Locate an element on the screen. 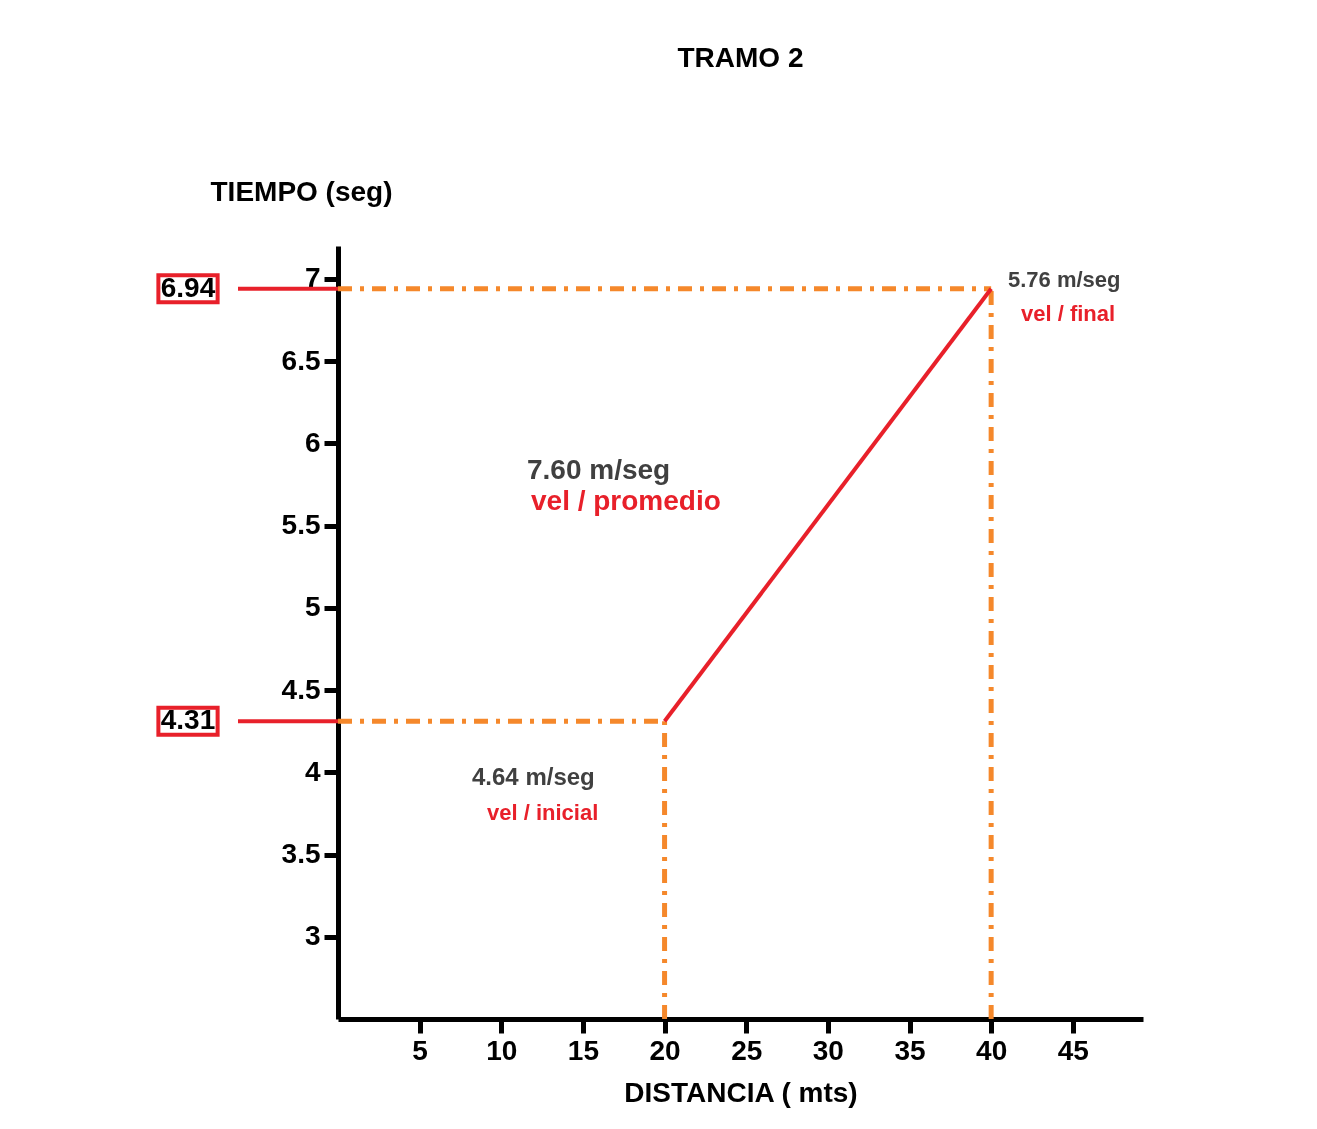  annotation: 5.76 m/seg is located at coordinates (1064, 279).